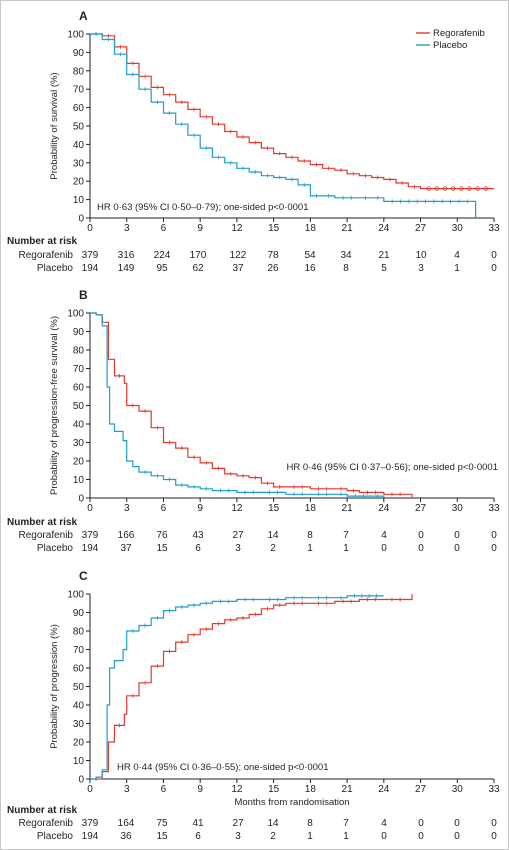  Describe the element at coordinates (162, 823) in the screenshot. I see `risk-cell: 75` at that location.